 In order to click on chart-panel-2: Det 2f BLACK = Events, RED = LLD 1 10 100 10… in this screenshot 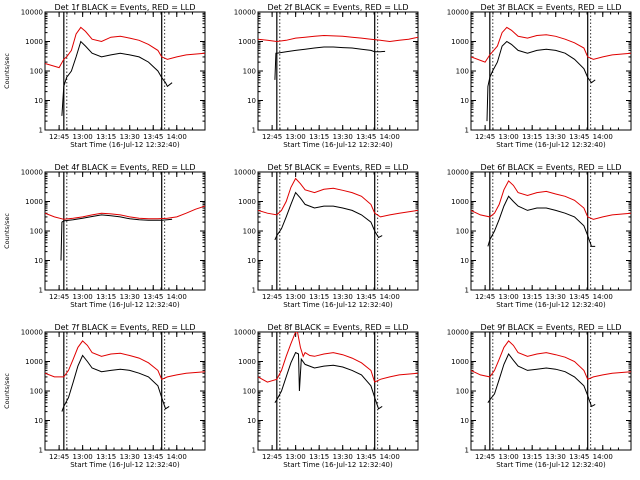, I will do `click(326, 76)`.